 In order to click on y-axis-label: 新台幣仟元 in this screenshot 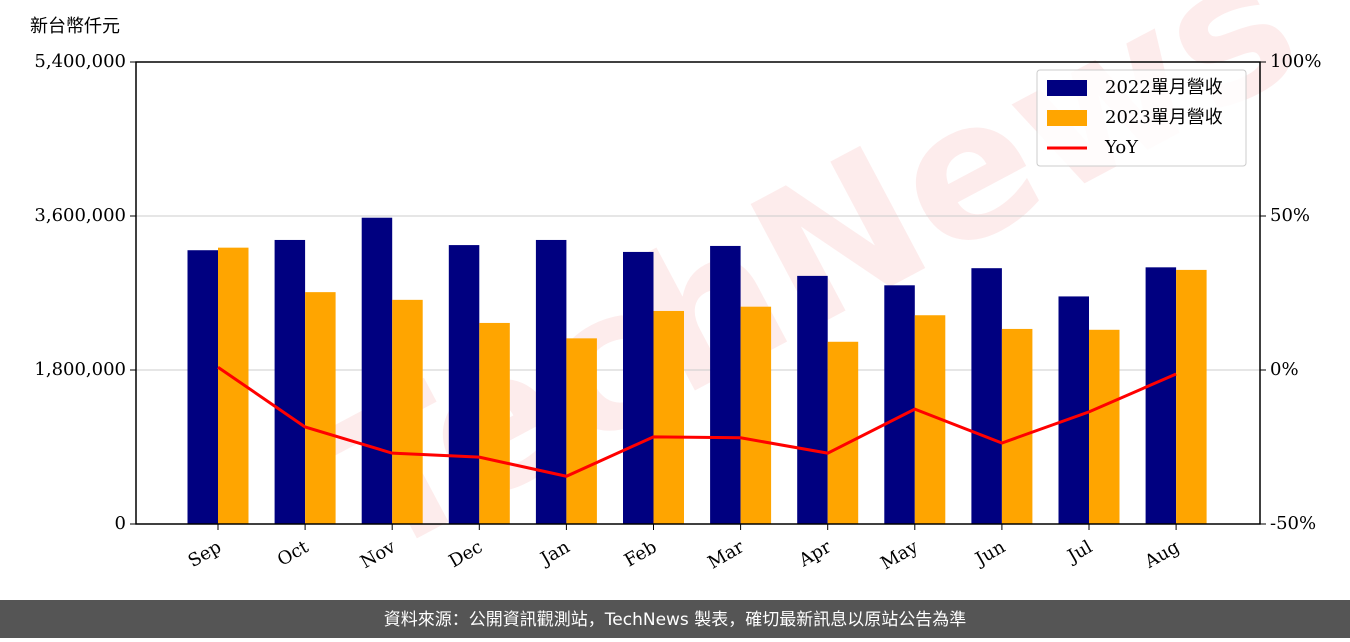, I will do `click(75, 26)`.